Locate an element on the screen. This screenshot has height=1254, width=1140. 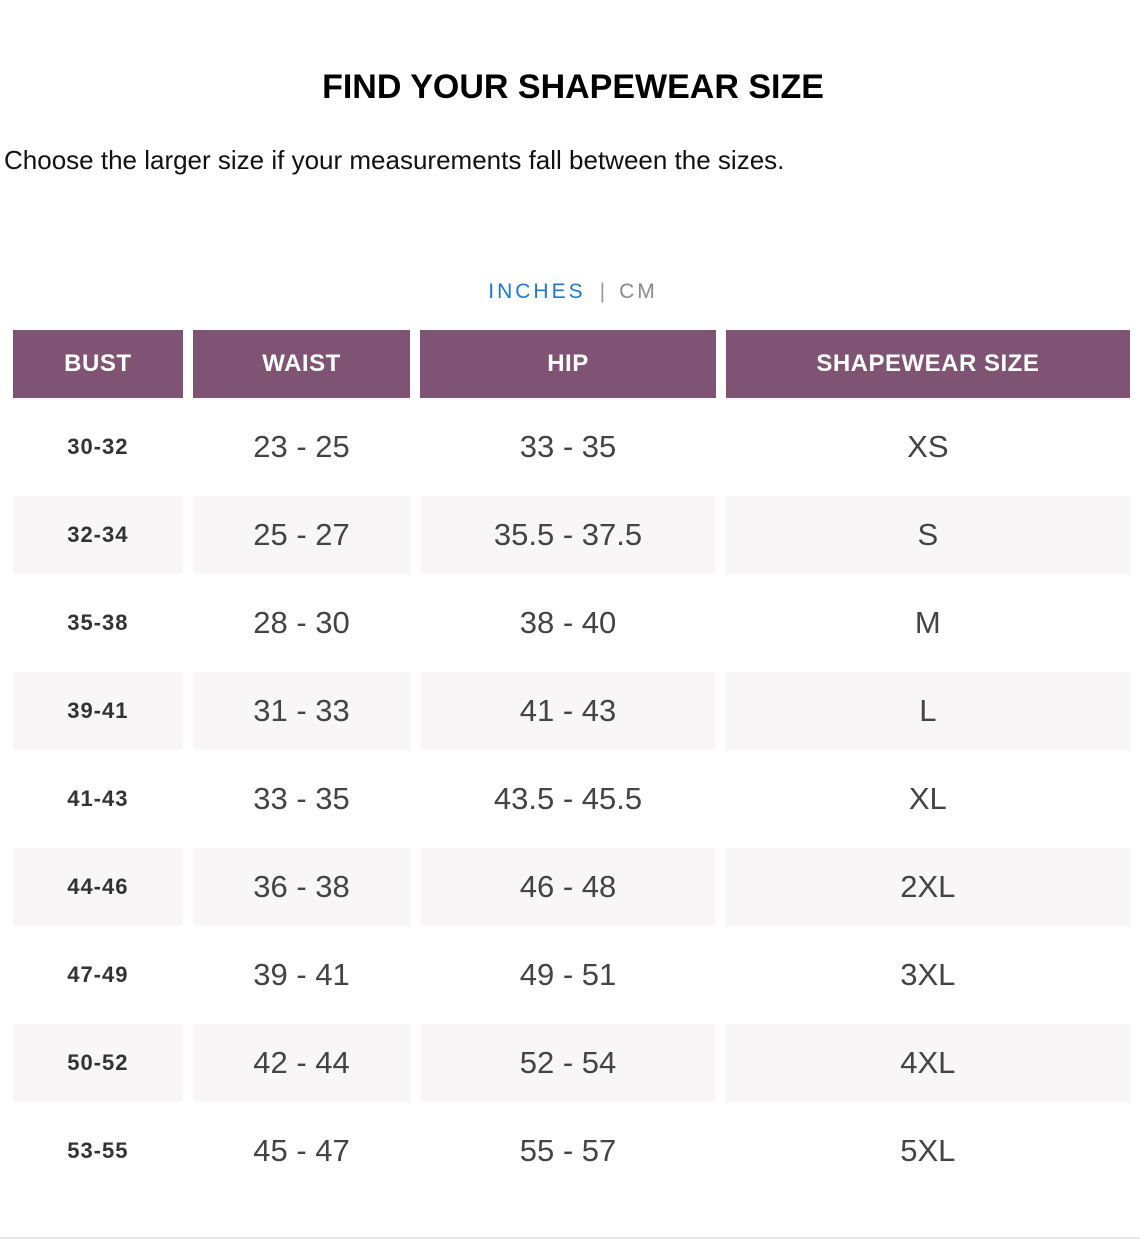
table-row: 50-52 42 - 44 52 - 54 4XL is located at coordinates (571, 1063).